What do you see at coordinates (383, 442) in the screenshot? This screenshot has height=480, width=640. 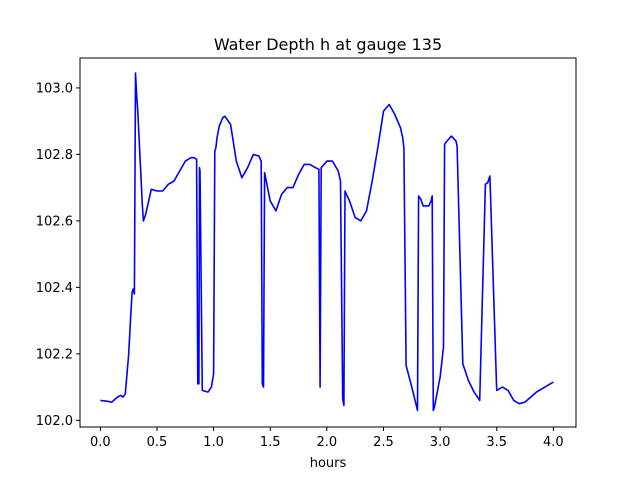 I see `x-tick-label: 2.5` at bounding box center [383, 442].